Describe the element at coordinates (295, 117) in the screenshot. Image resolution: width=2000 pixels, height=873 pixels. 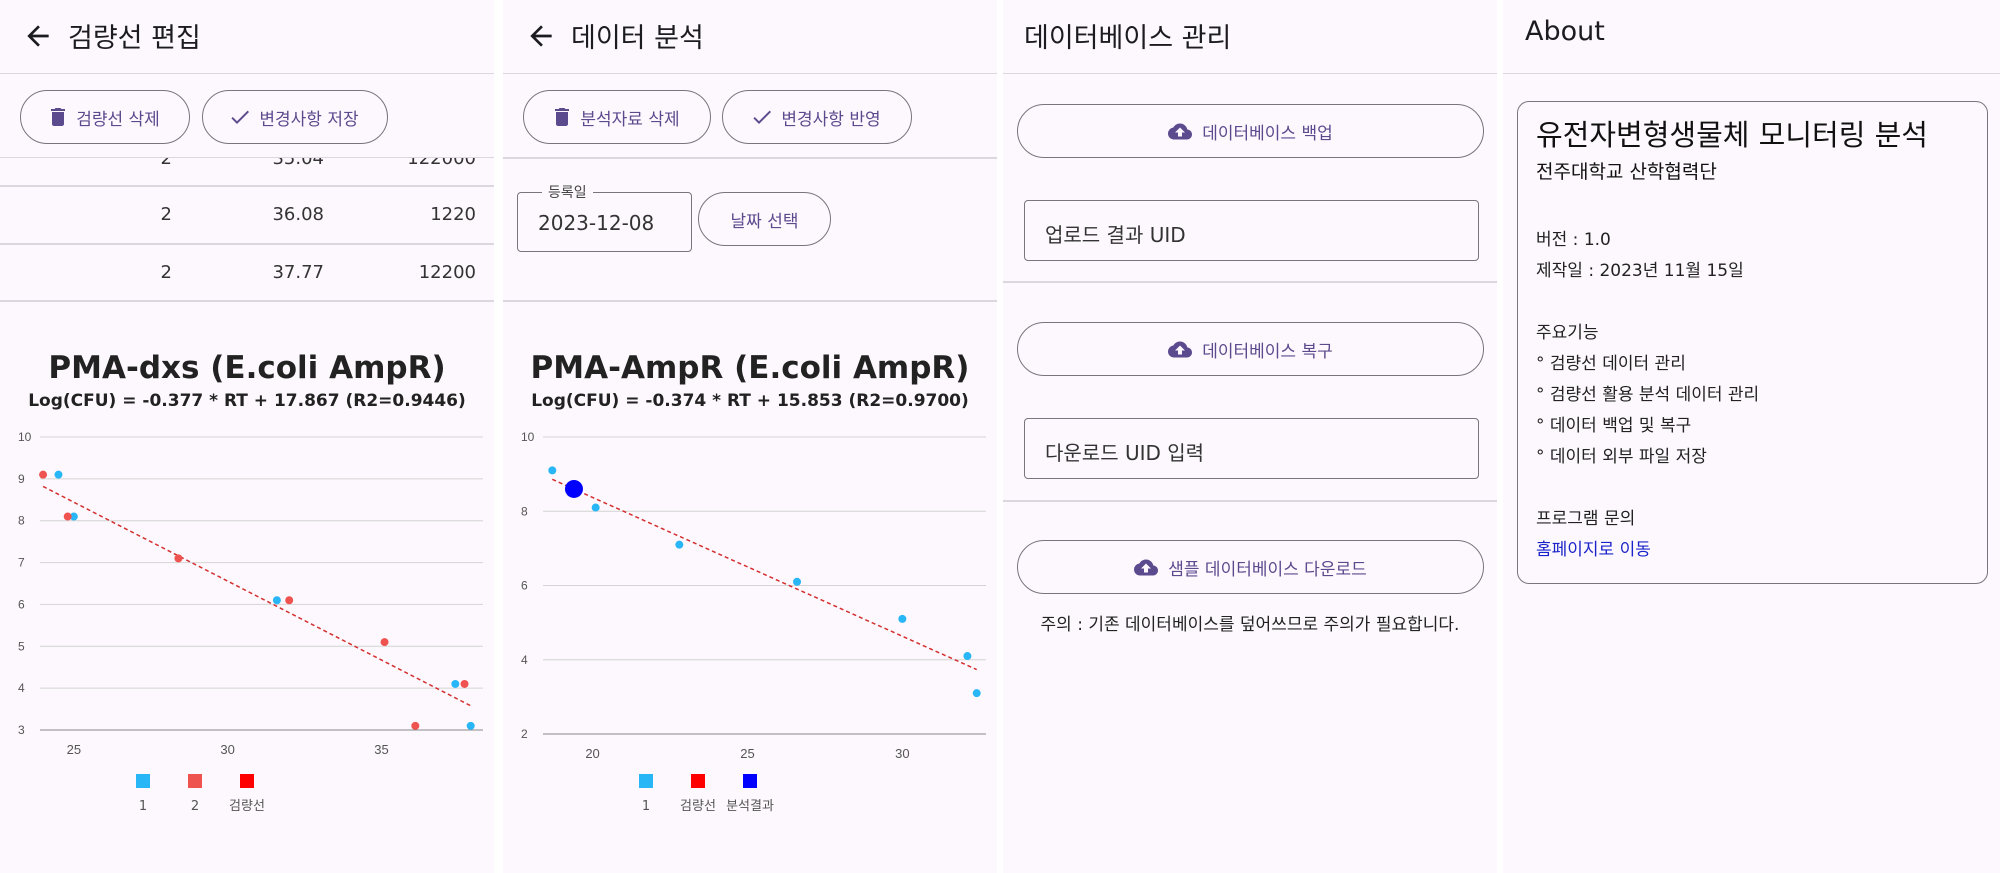
I see `save-changes-button: 변경사항 저장` at that location.